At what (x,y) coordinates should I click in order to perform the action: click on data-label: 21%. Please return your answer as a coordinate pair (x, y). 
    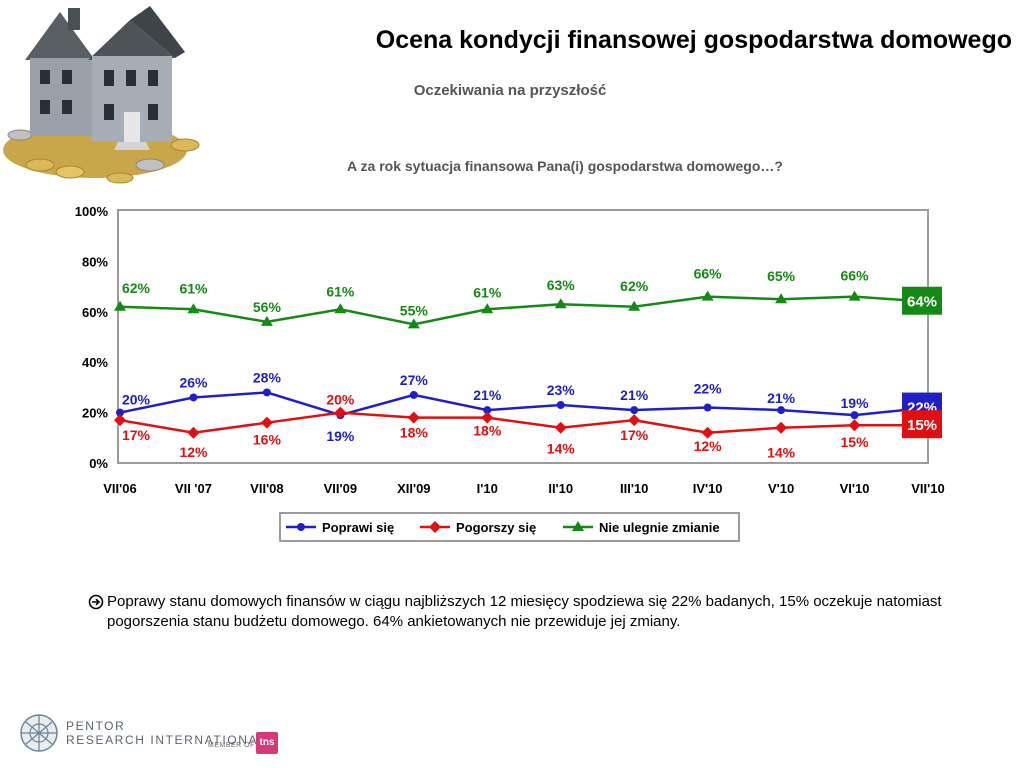
    Looking at the image, I should click on (487, 395).